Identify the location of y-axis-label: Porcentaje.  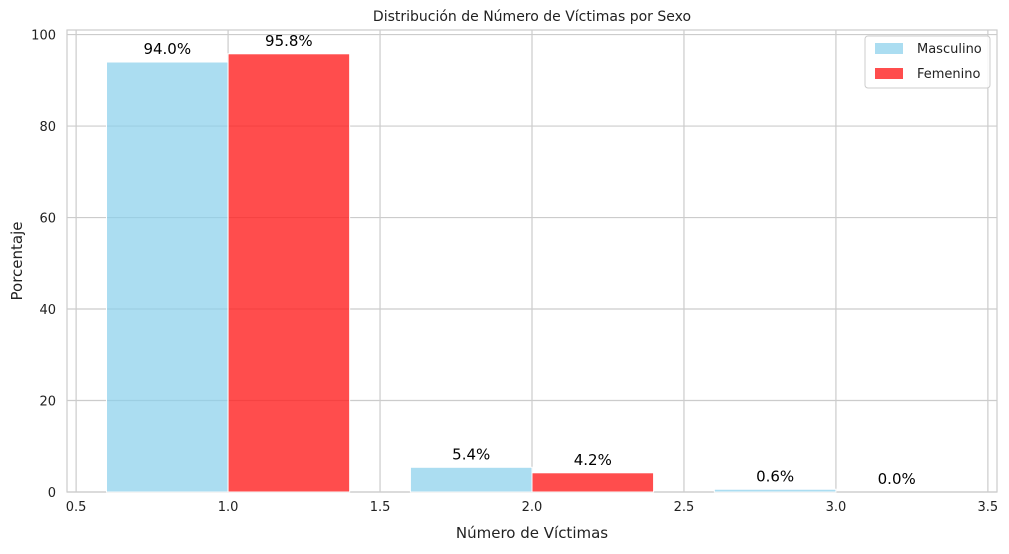
(17, 261).